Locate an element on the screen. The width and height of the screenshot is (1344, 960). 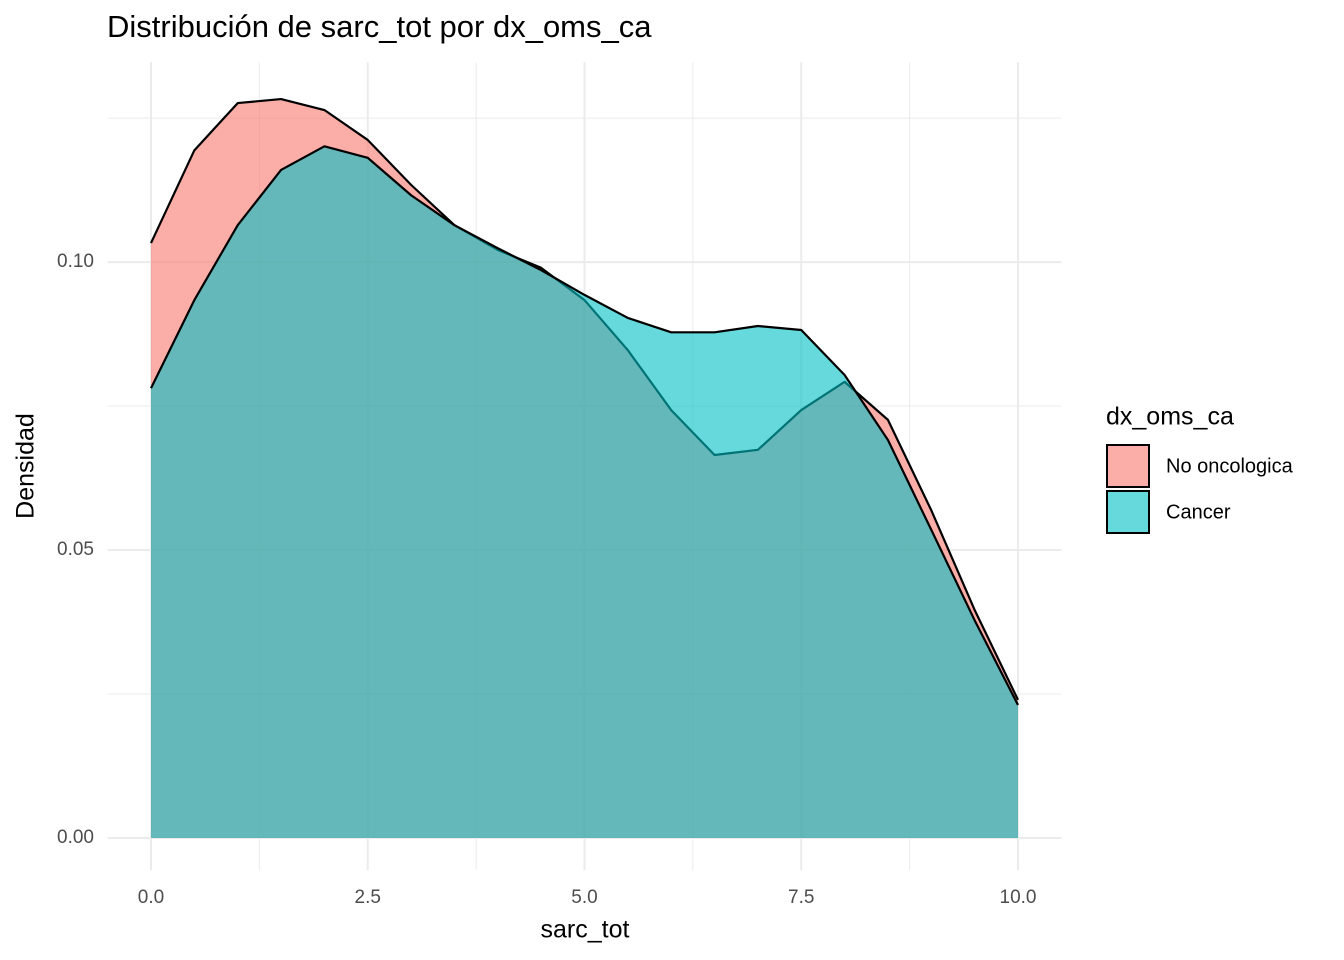
y-tick-label: 0.10 is located at coordinates (75, 261).